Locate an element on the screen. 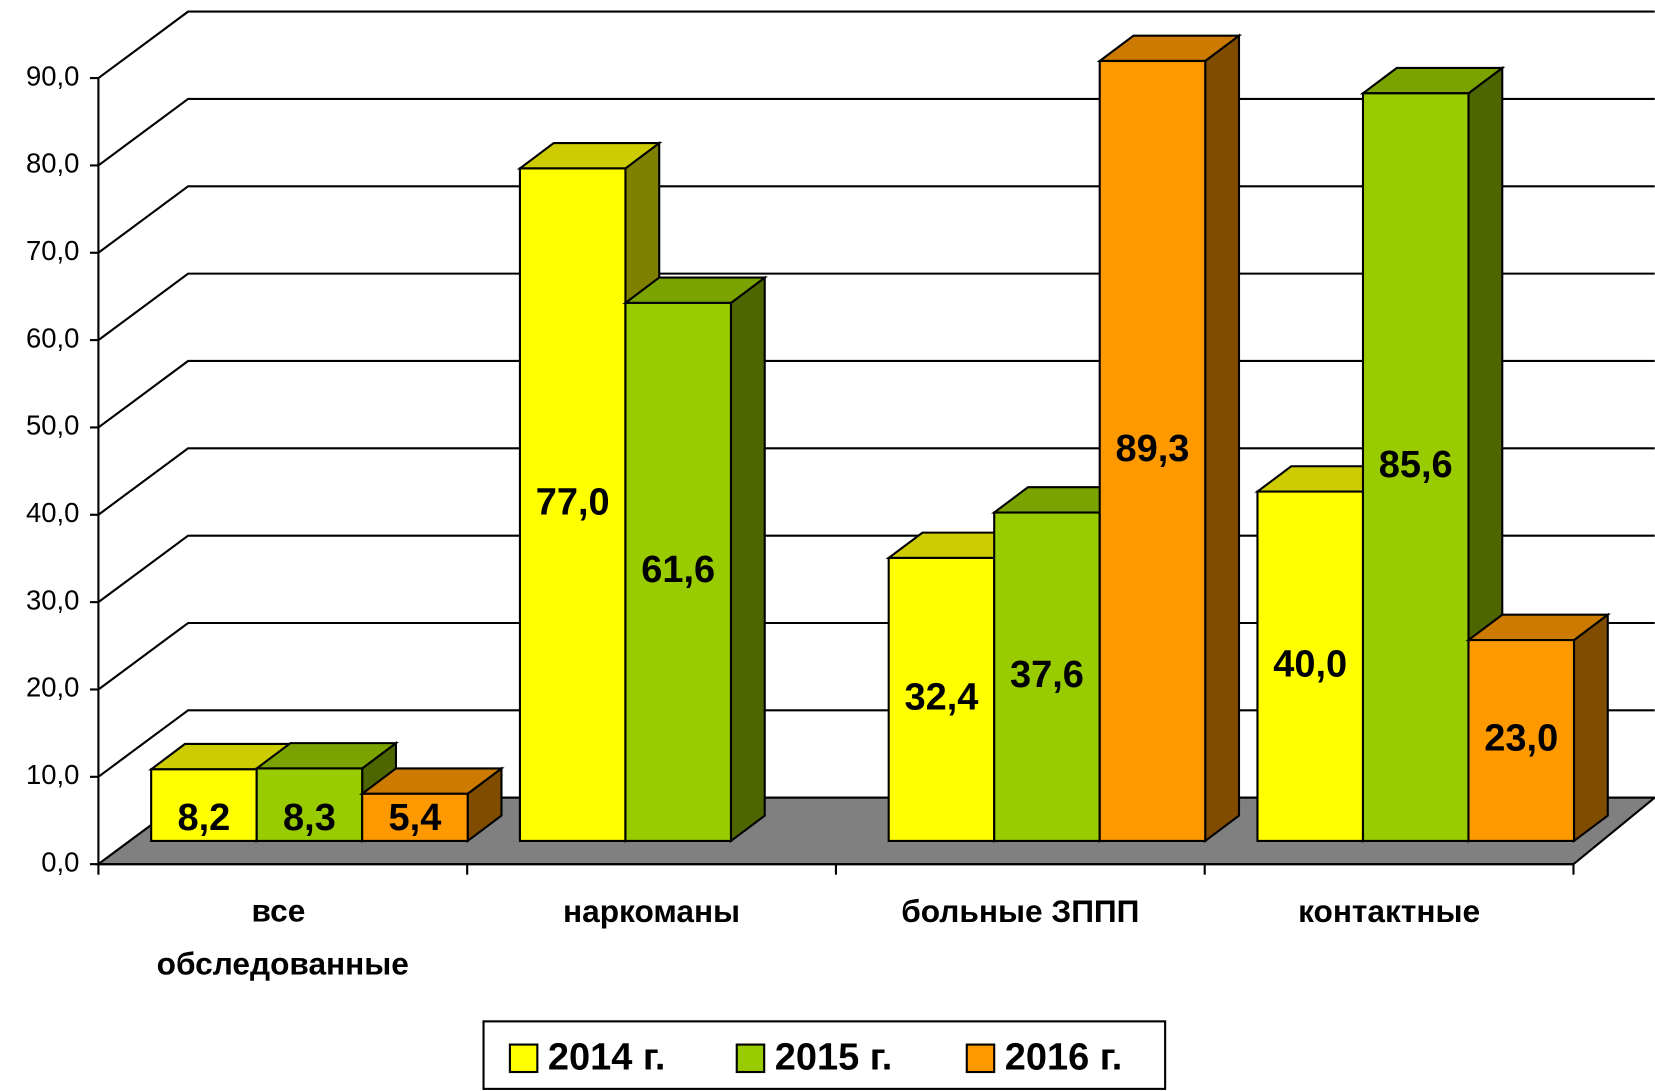  y-tick-label: 70,0 is located at coordinates (52, 250).